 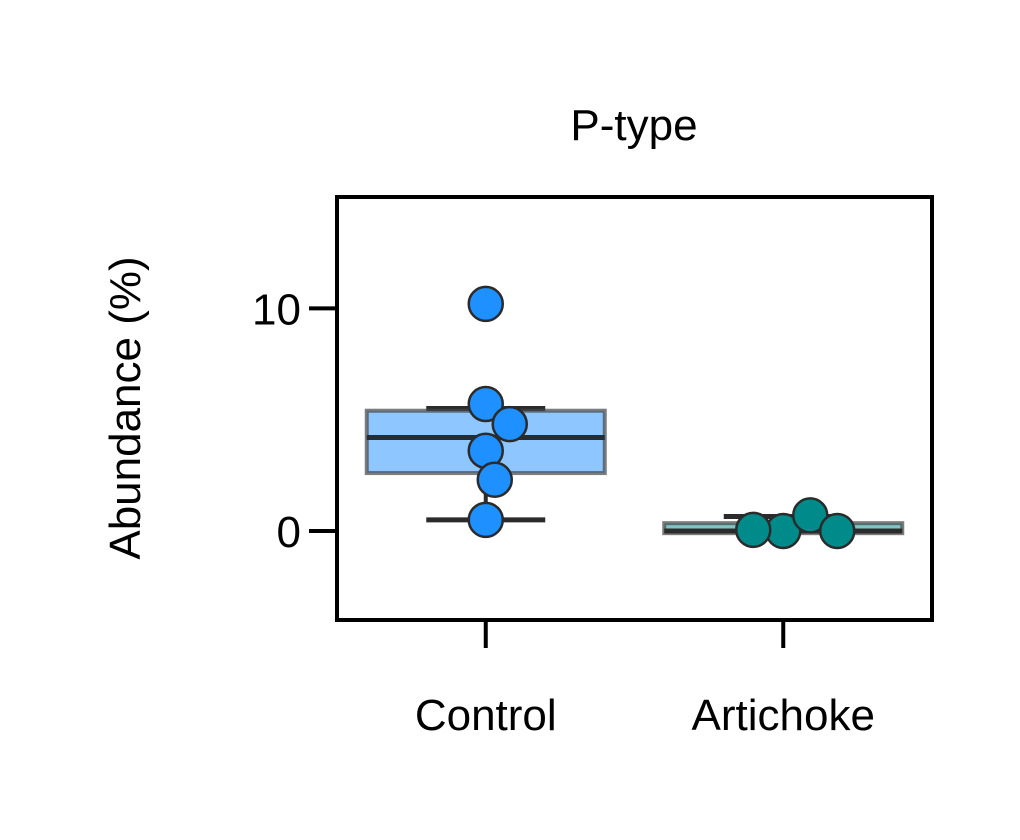 I want to click on chart-title: P-type, so click(x=633, y=125).